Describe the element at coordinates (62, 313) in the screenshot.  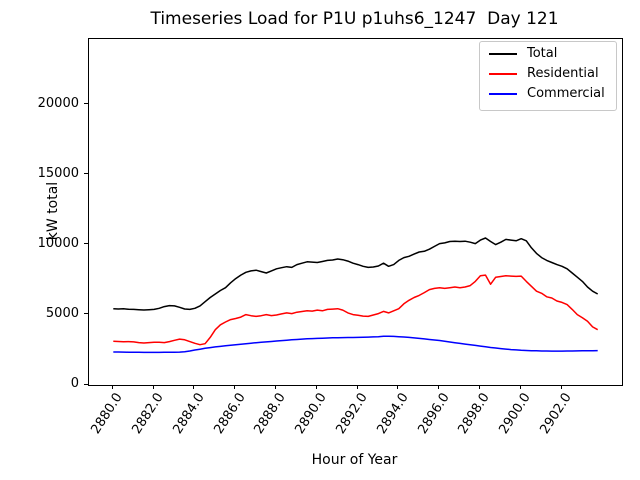
I see `y-tick-label: 5000` at that location.